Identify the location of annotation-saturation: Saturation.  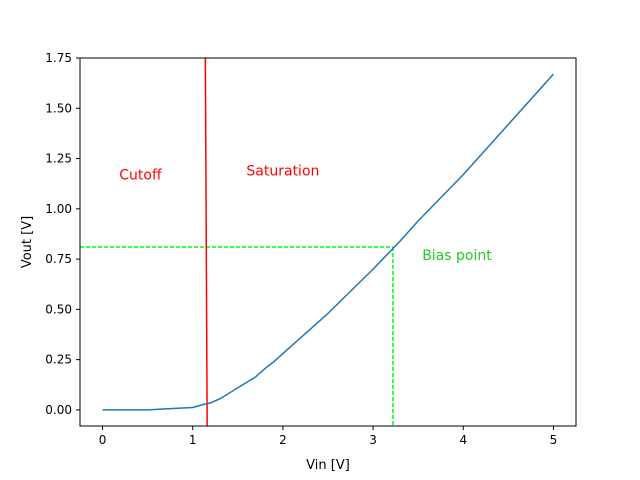
(282, 172).